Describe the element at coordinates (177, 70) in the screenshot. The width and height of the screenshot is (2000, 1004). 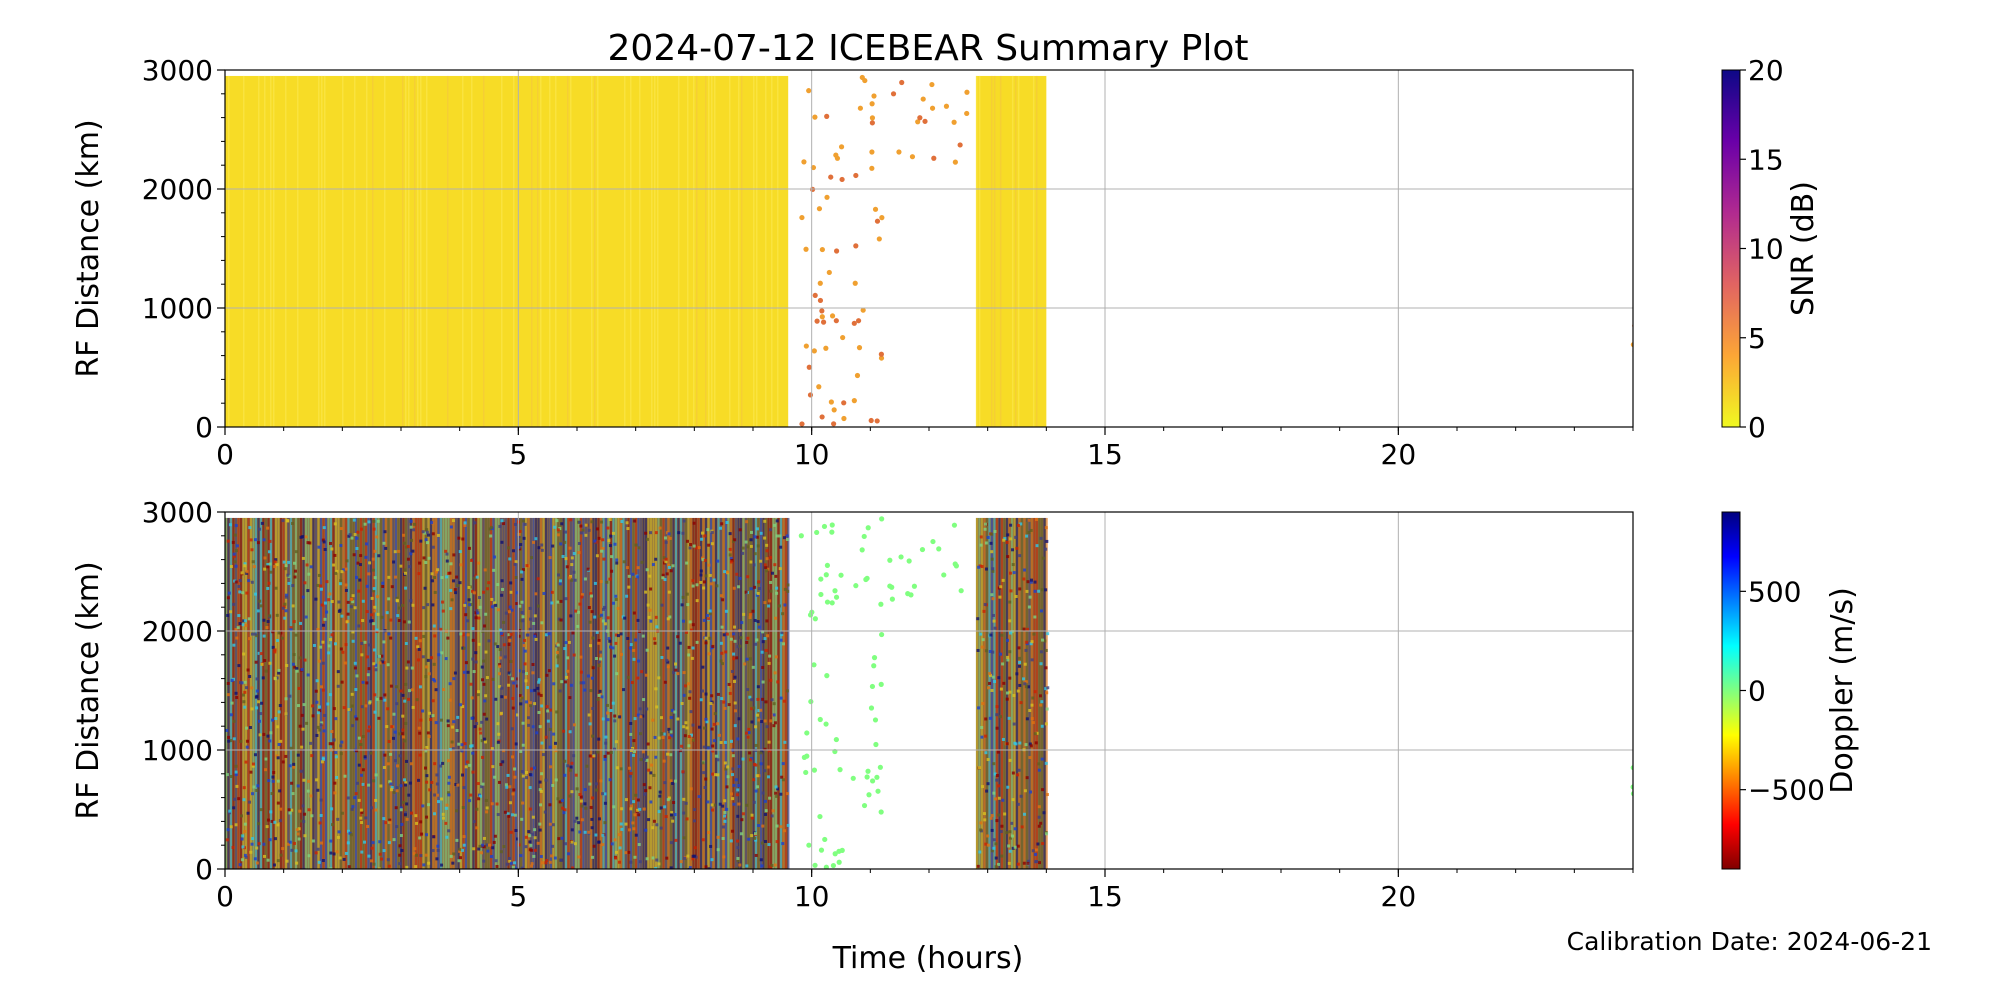
I see `y-tick-label: 3000` at that location.